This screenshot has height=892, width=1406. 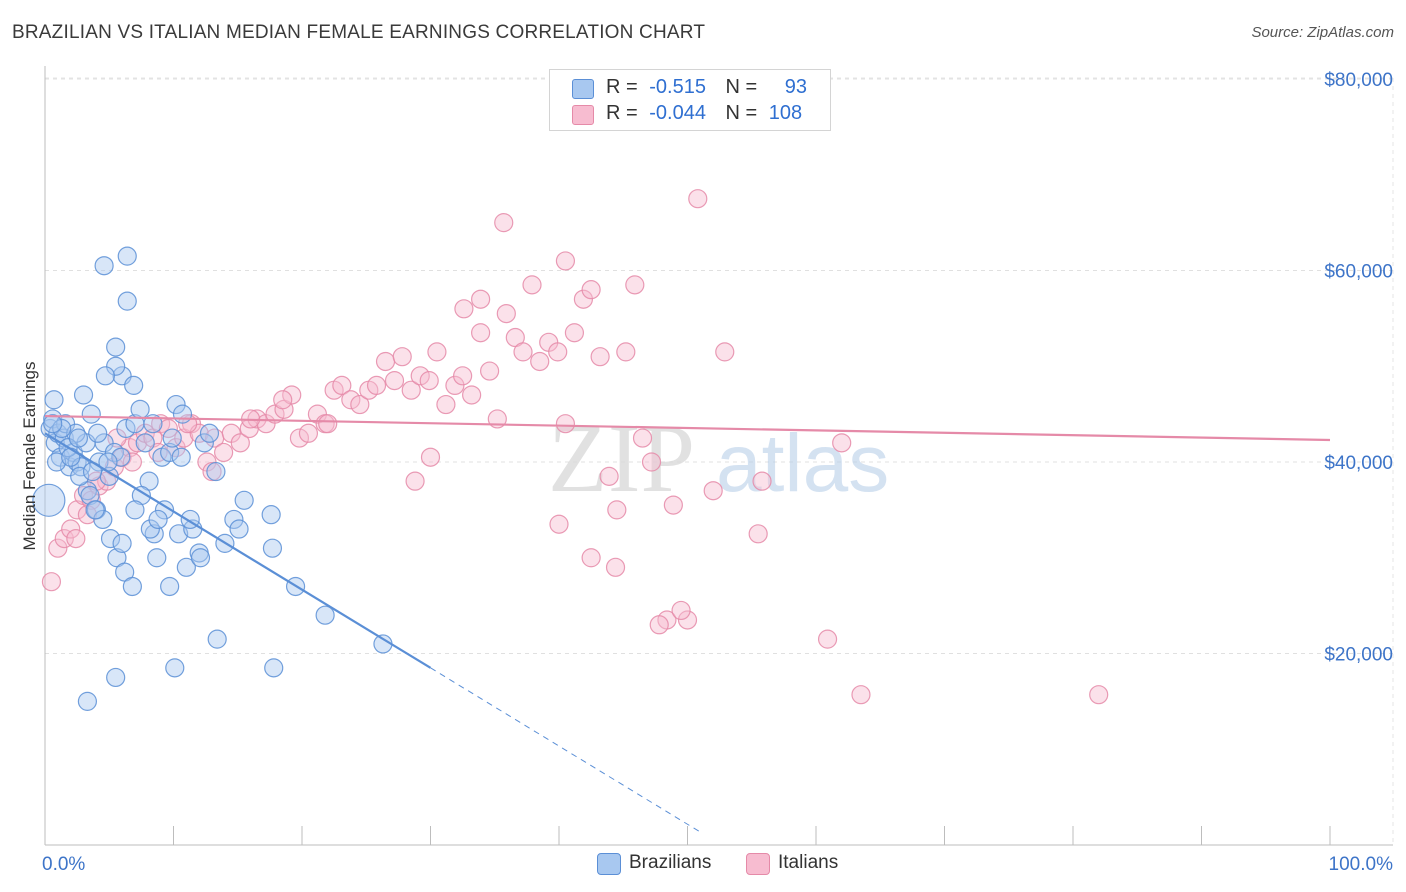 I want to click on legend-swatch-italians, so click(x=583, y=115).